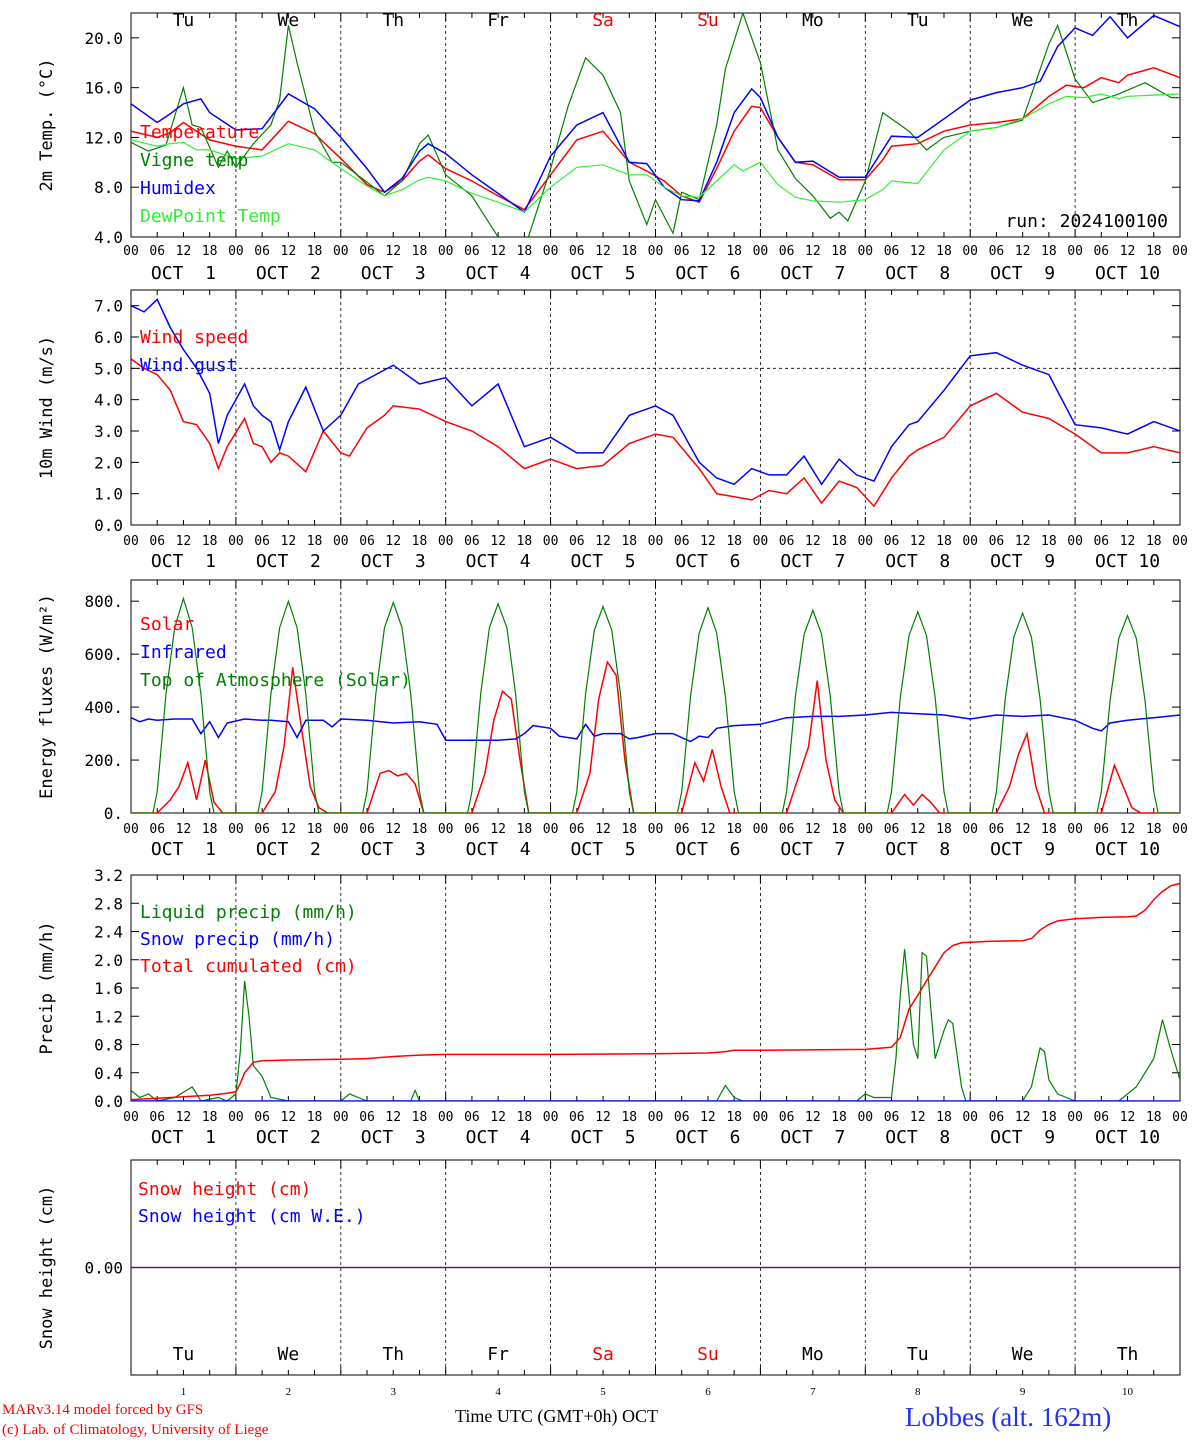 The height and width of the screenshot is (1440, 1194). Describe the element at coordinates (167, 624) in the screenshot. I see `legend-entry: Solar` at that location.